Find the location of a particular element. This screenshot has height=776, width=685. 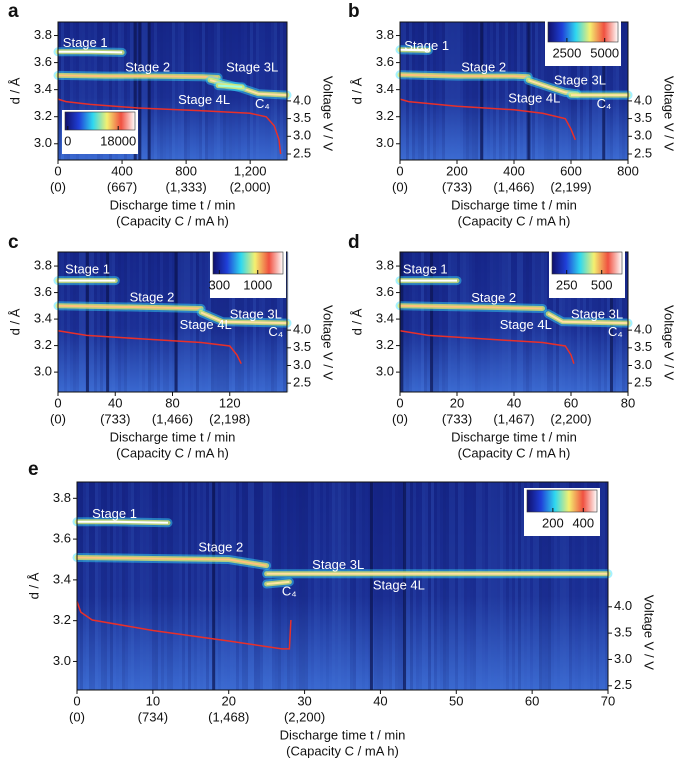

y2-tick-label: 4.0 is located at coordinates (643, 329).